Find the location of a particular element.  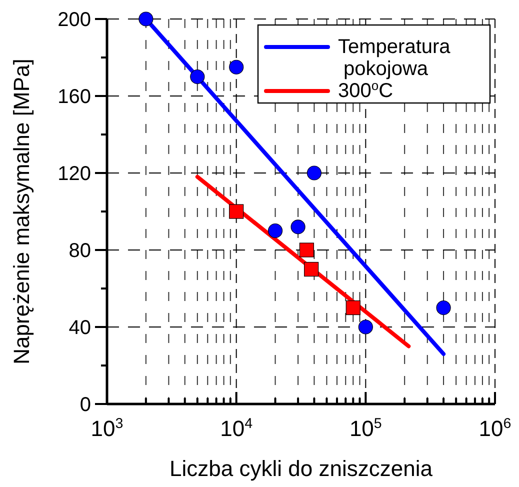

y-tick-label: 200 is located at coordinates (74, 20).